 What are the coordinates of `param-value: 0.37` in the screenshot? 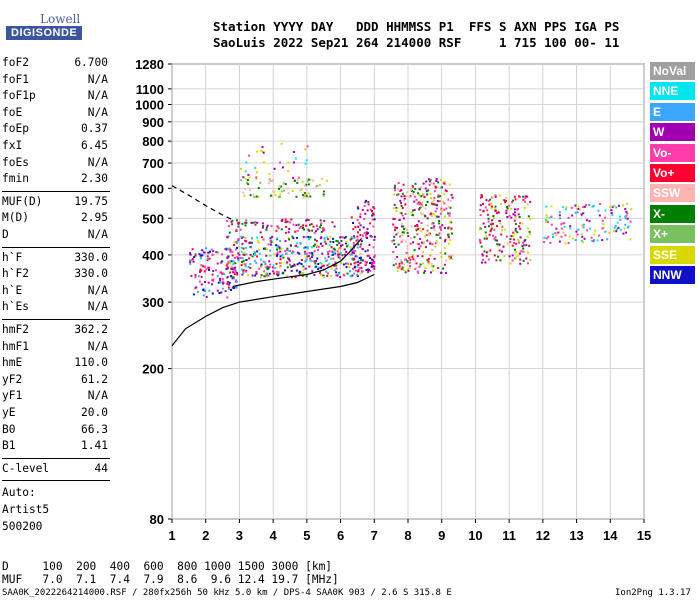 It's located at (94, 129).